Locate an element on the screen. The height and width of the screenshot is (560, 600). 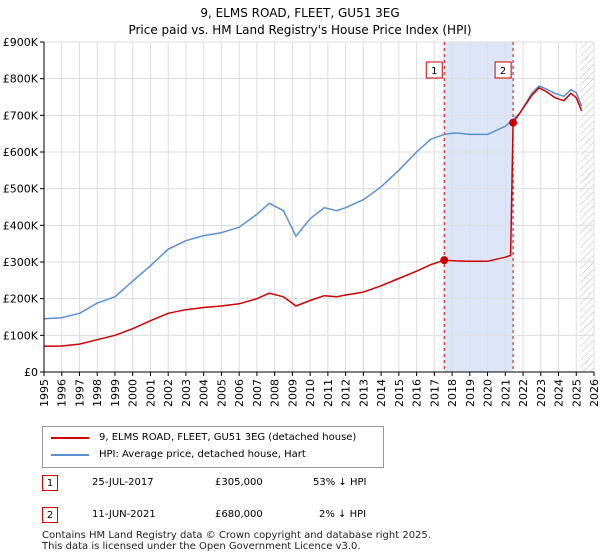
x-tick-label: 1996 is located at coordinates (62, 393).